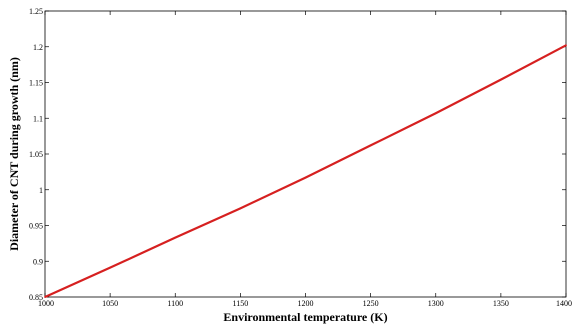 This screenshot has width=576, height=326. Describe the element at coordinates (36, 297) in the screenshot. I see `y-tick-label: 0.85` at that location.